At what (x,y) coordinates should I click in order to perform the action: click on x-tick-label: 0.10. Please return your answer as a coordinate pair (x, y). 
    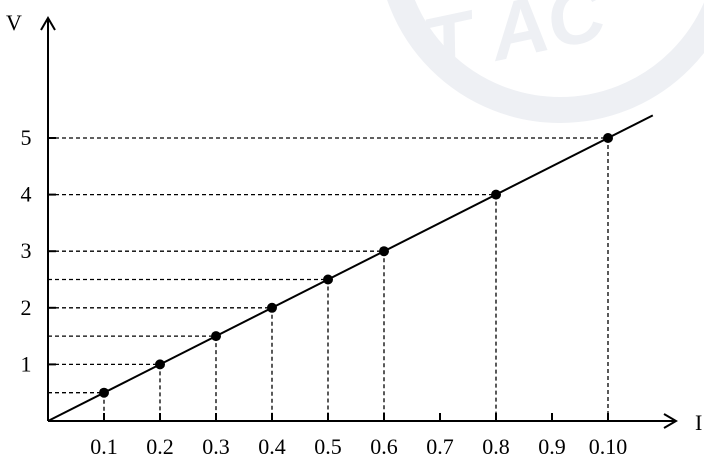
    Looking at the image, I should click on (608, 446).